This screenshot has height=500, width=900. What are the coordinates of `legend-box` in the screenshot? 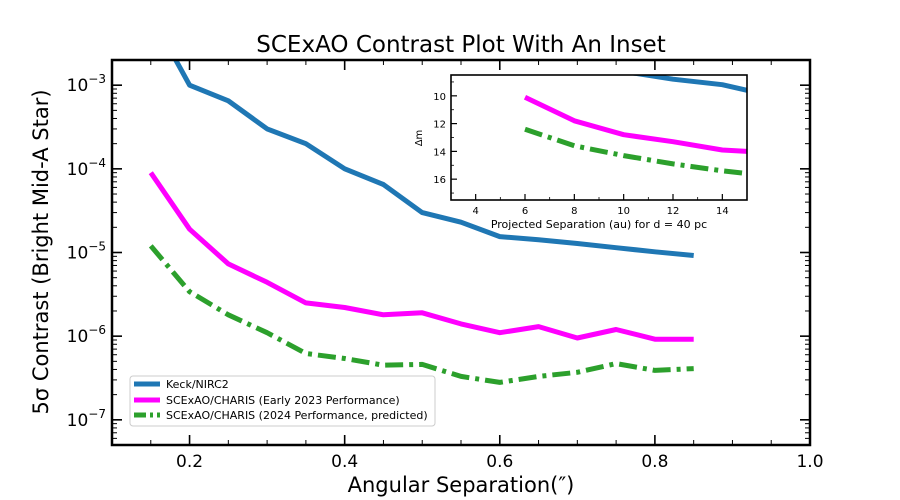 It's located at (282, 401).